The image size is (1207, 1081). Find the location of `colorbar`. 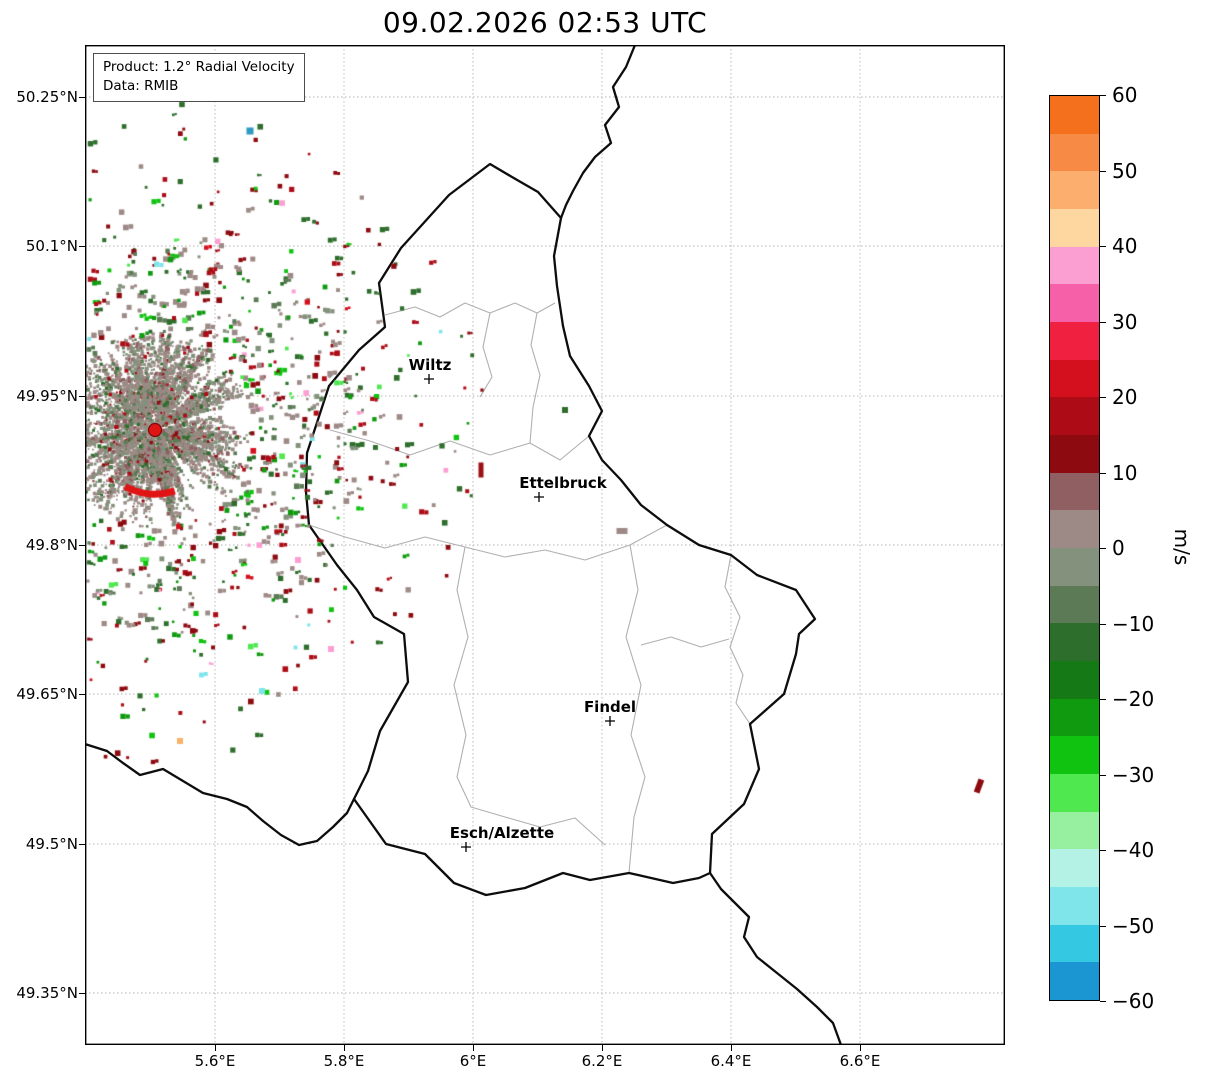

colorbar is located at coordinates (1074, 548).